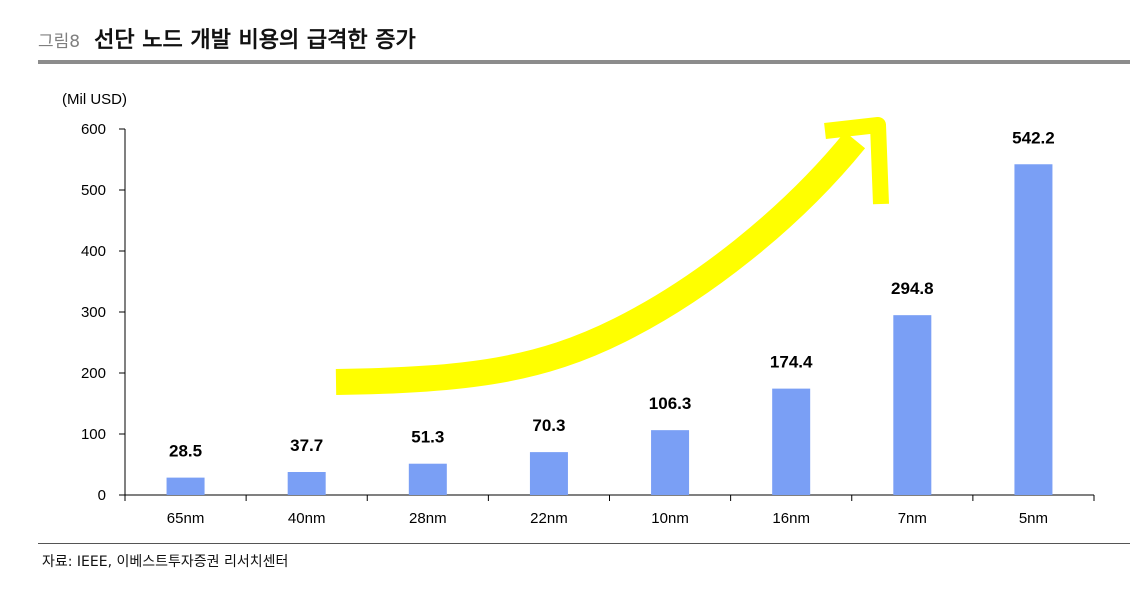 Image resolution: width=1146 pixels, height=591 pixels. Describe the element at coordinates (186, 518) in the screenshot. I see `x-category-label: 65nm` at that location.